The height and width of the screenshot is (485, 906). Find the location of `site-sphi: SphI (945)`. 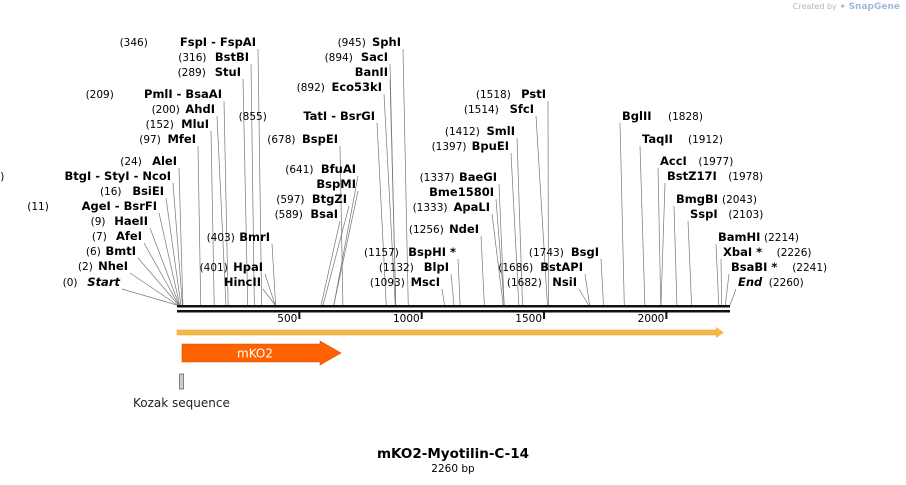

site-sphi: SphI (945) is located at coordinates (369, 42).